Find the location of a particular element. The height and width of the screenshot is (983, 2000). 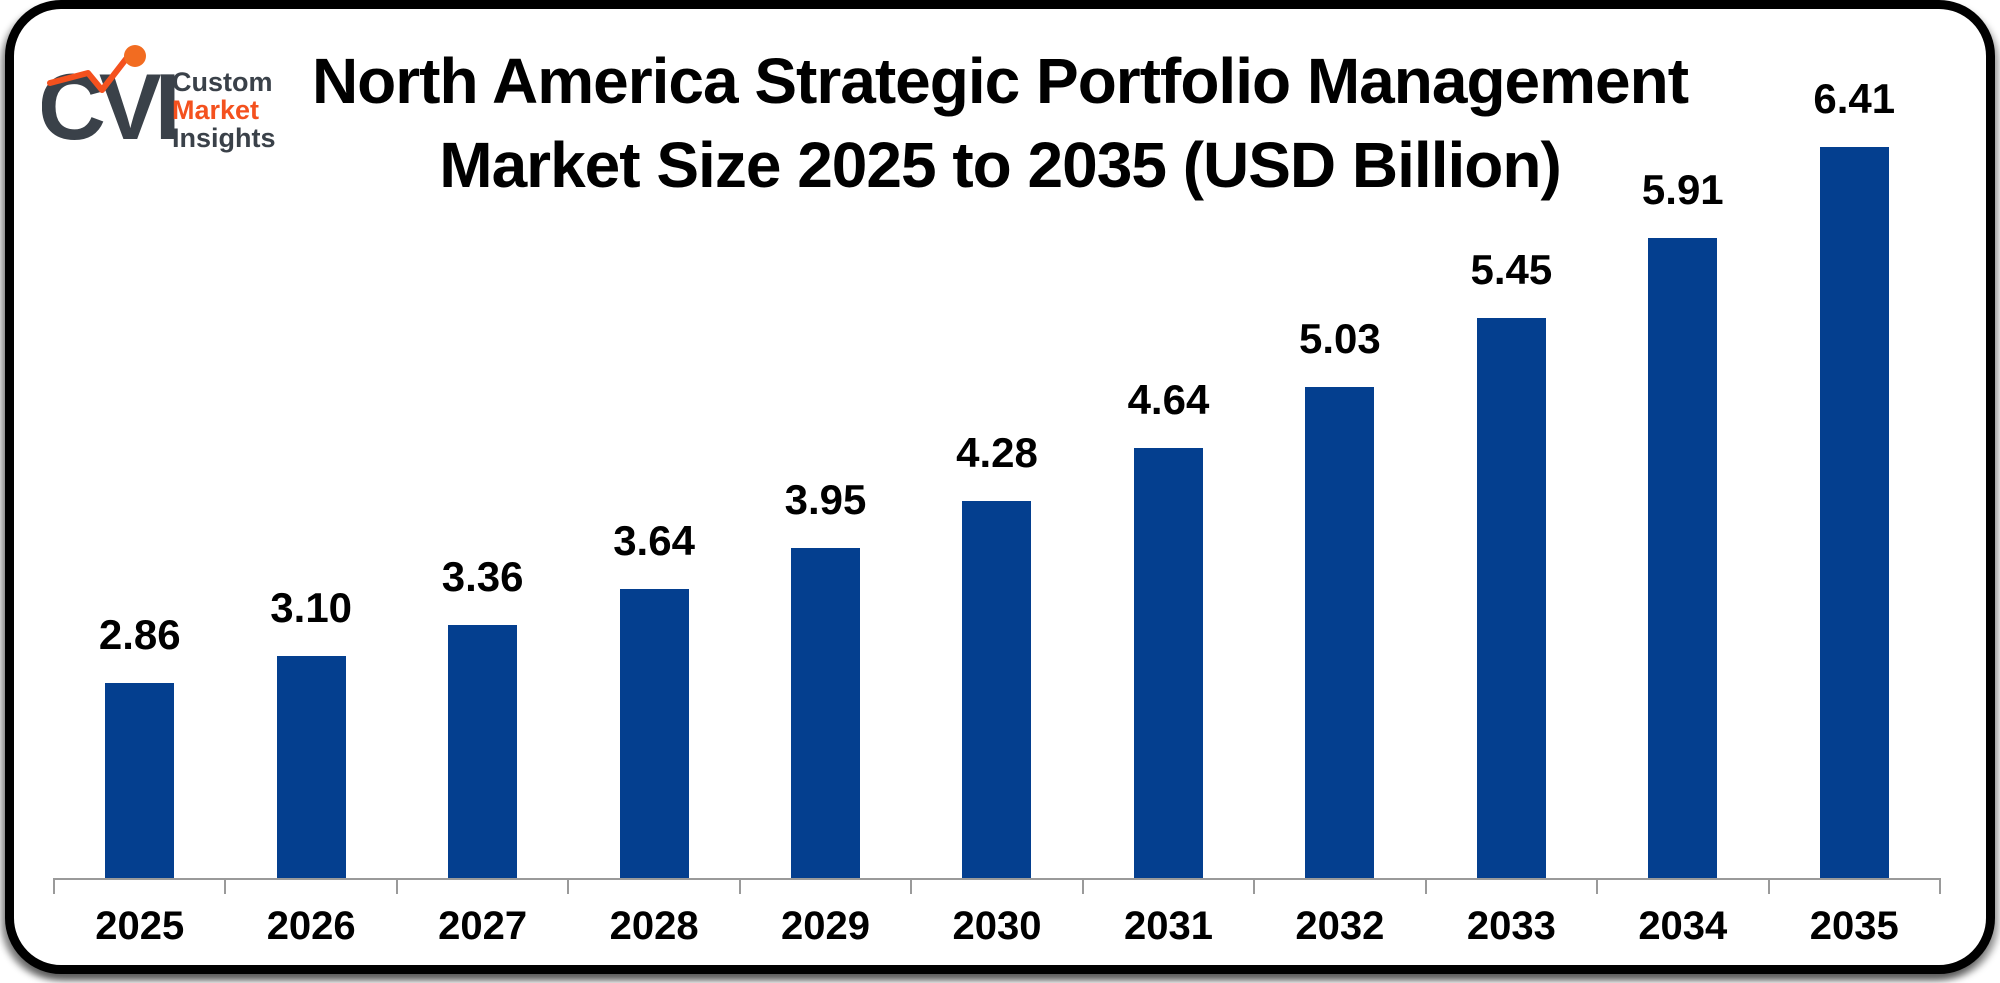

bar-column-2029: 3.95 is located at coordinates (825, 448).